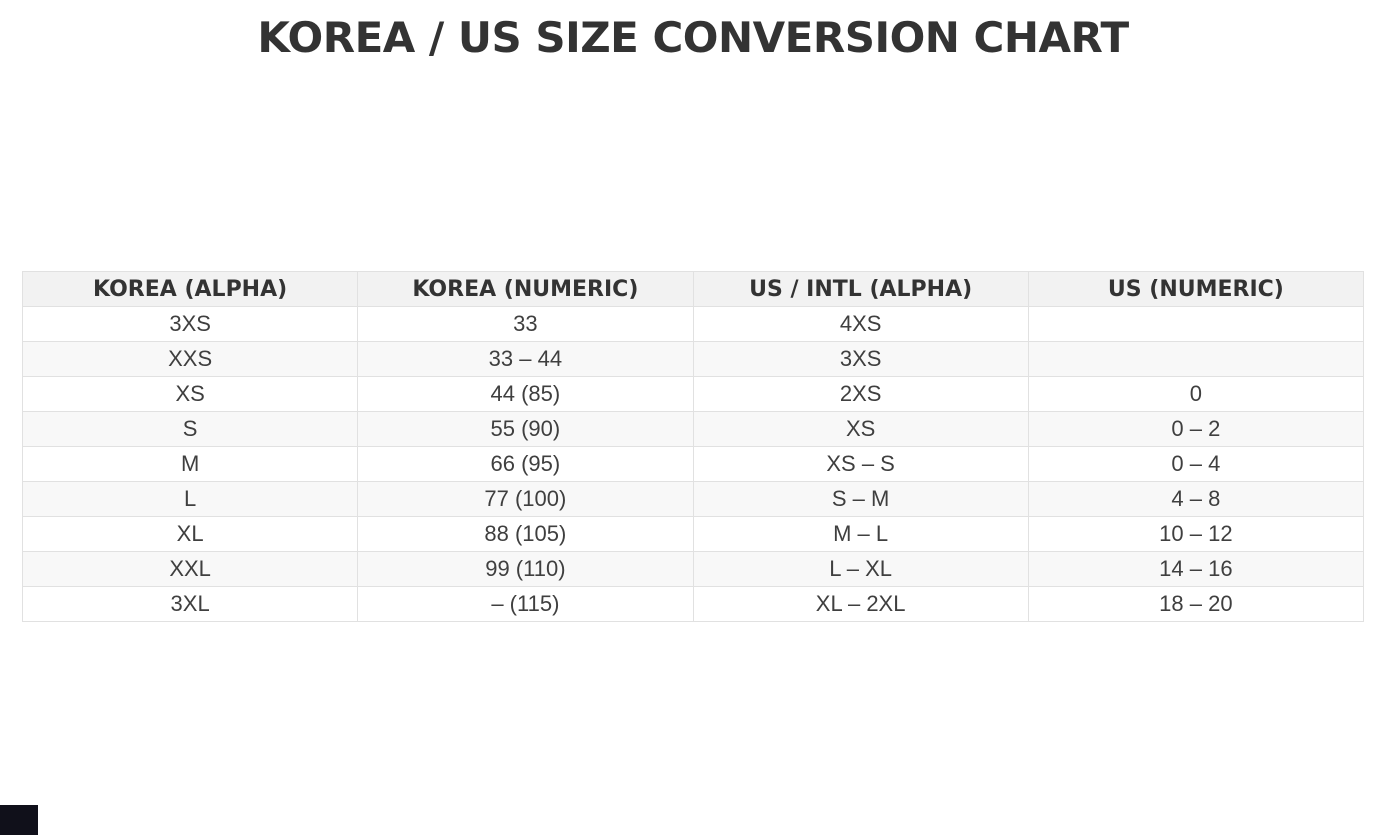  Describe the element at coordinates (860, 499) in the screenshot. I see `table-cell: S – M` at that location.